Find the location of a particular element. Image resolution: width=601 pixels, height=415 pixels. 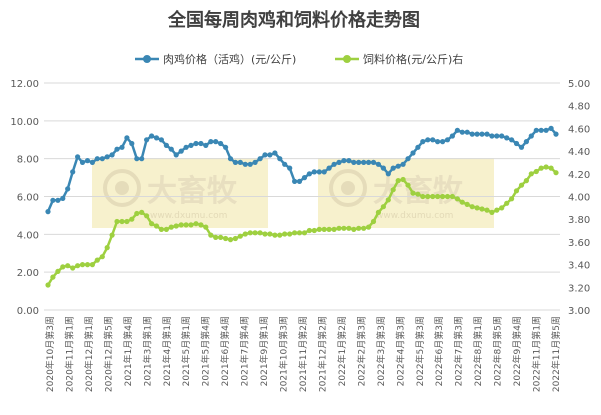

chart-title: 全国每周肉鸡和饲料价格走势图 is located at coordinates (293, 20).